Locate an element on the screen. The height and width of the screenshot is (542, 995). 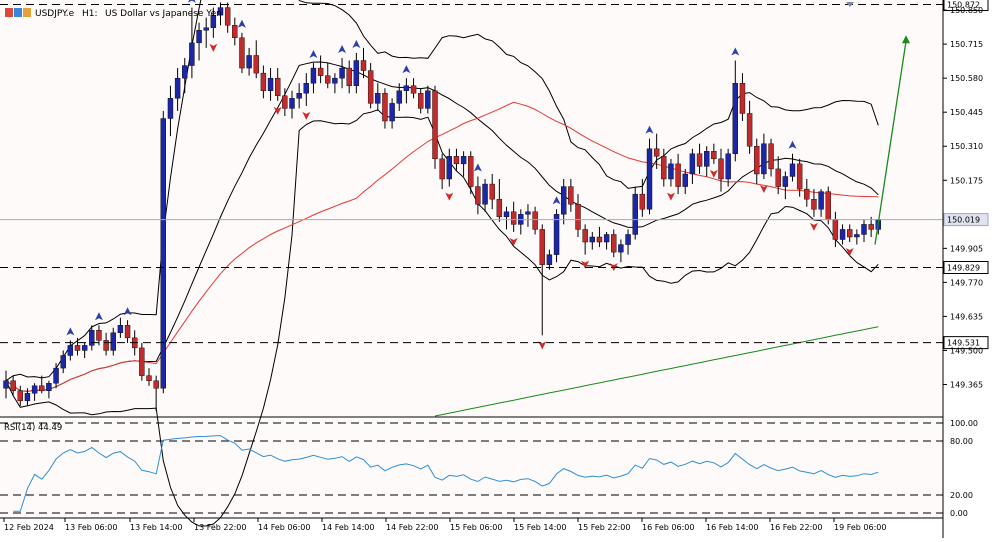
x-tick-label: 16 Feb 06:00 is located at coordinates (668, 527).